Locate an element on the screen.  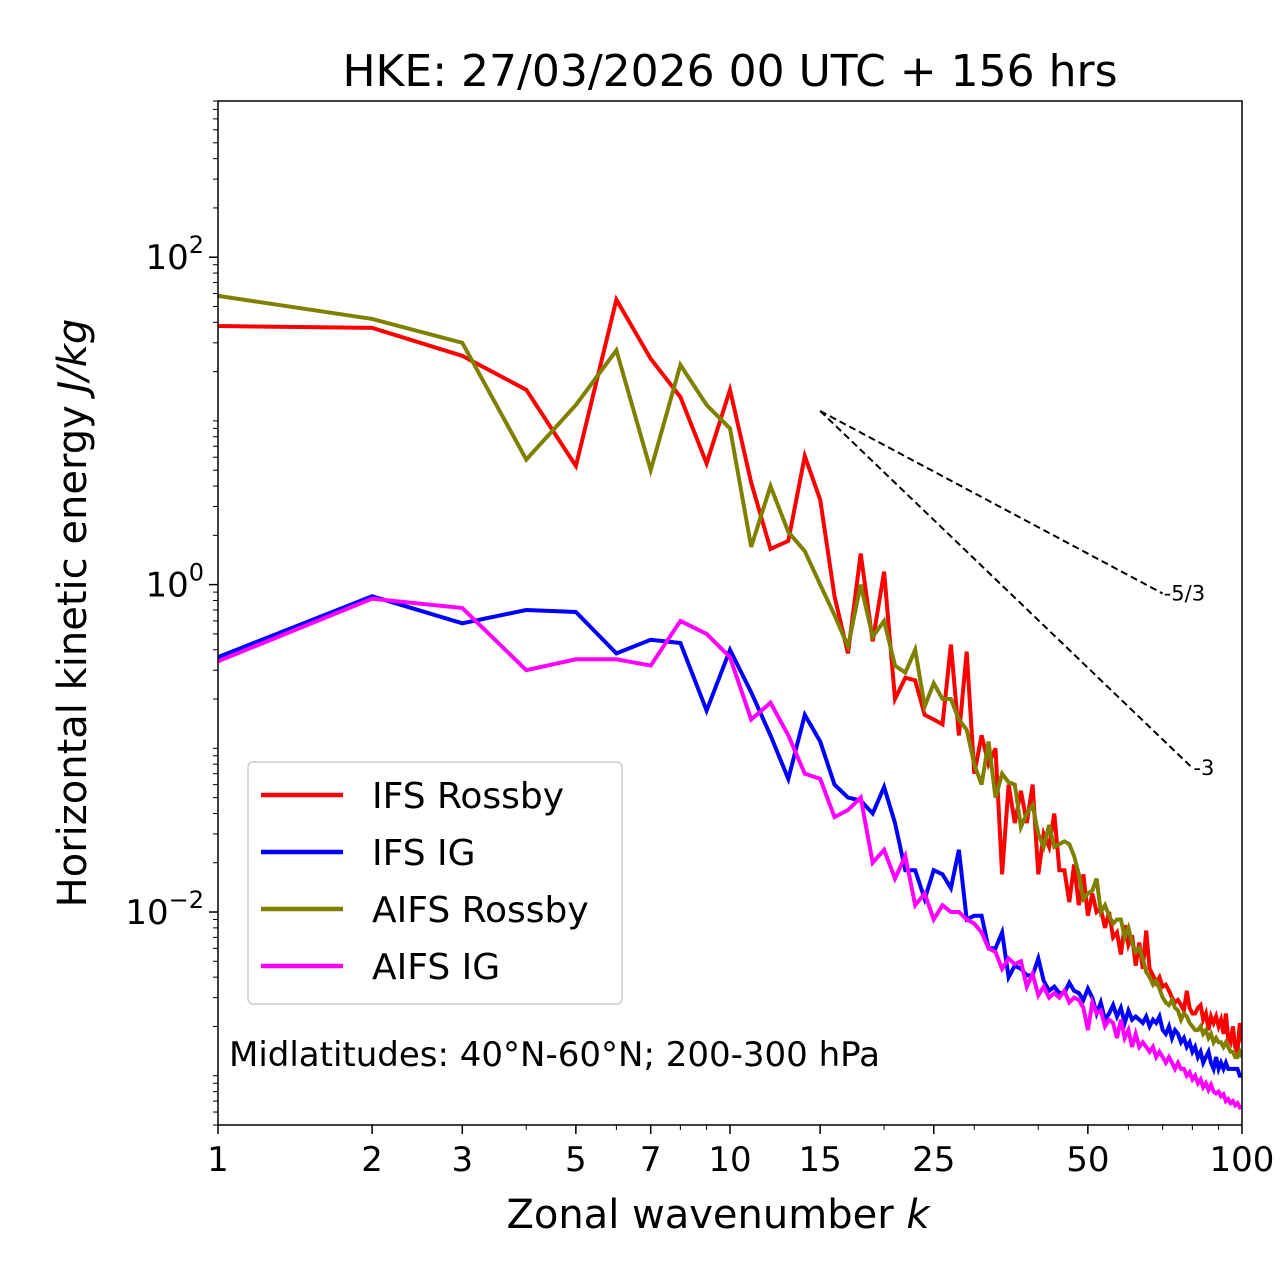
x-tick-label: 10 is located at coordinates (729, 1160).